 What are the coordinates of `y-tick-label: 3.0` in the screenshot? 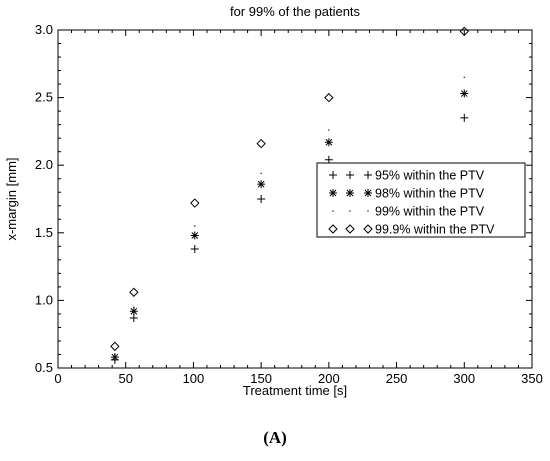 It's located at (44, 29).